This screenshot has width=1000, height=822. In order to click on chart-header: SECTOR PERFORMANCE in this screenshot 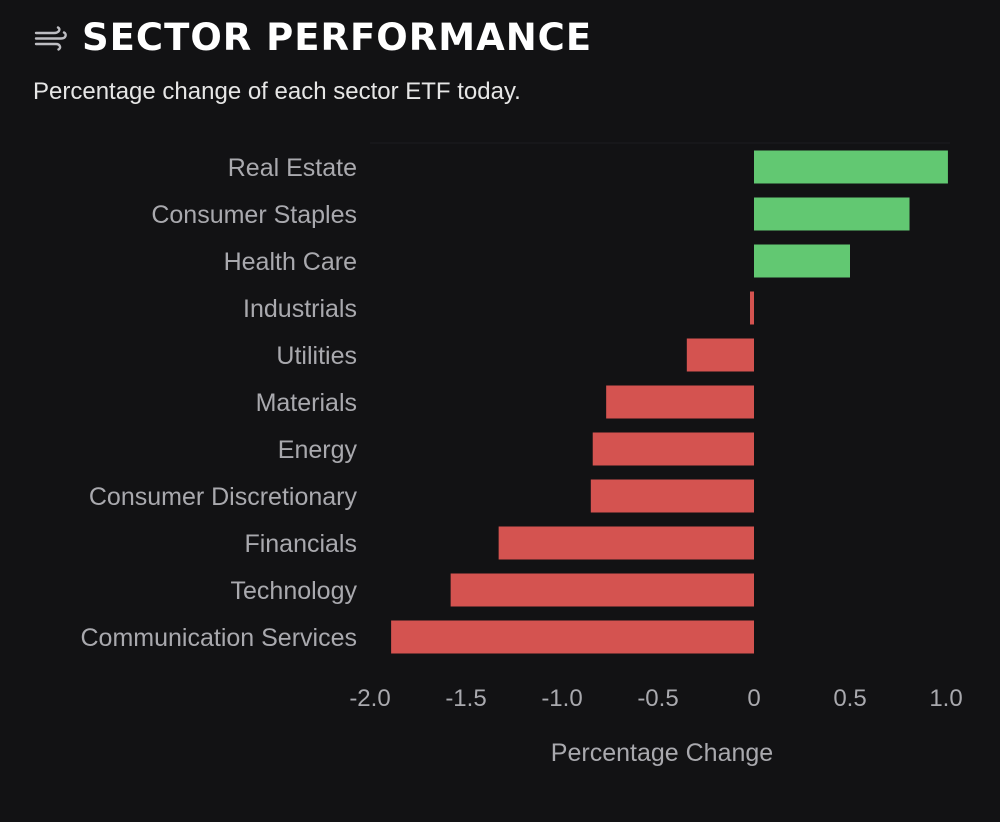, I will do `click(313, 38)`.